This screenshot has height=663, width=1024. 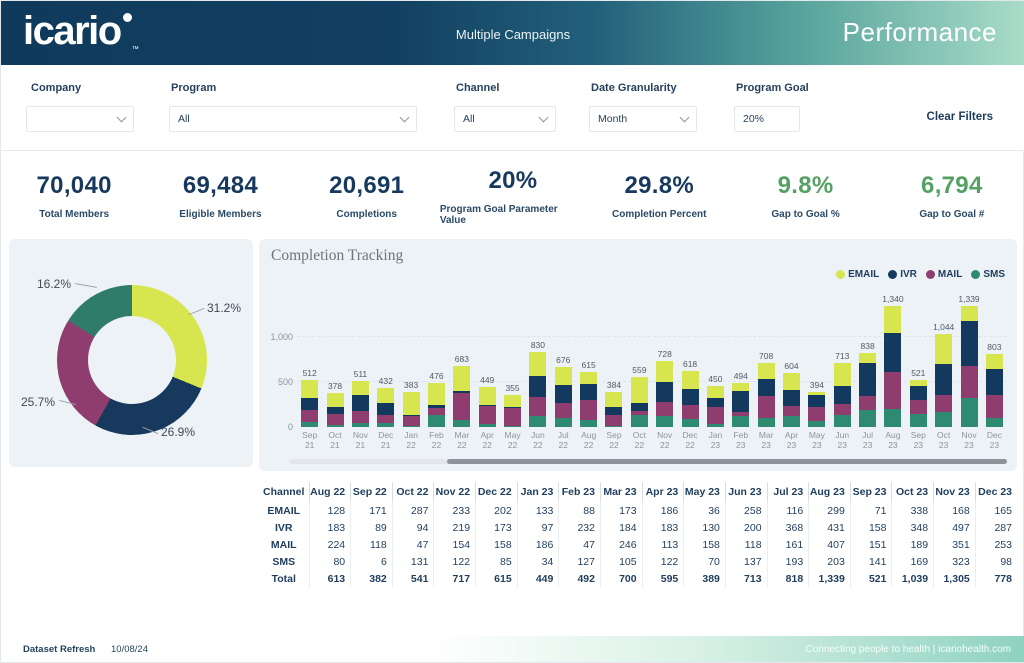 What do you see at coordinates (704, 578) in the screenshot?
I see `matrix-cell: 389` at bounding box center [704, 578].